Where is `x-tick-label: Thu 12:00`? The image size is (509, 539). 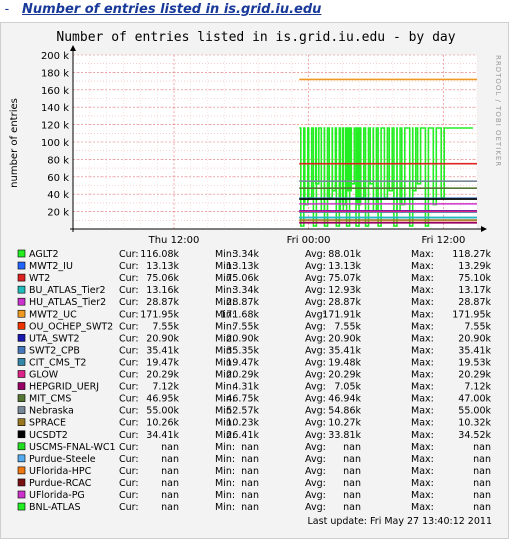
x-tick-label: Thu 12:00 is located at coordinates (174, 240).